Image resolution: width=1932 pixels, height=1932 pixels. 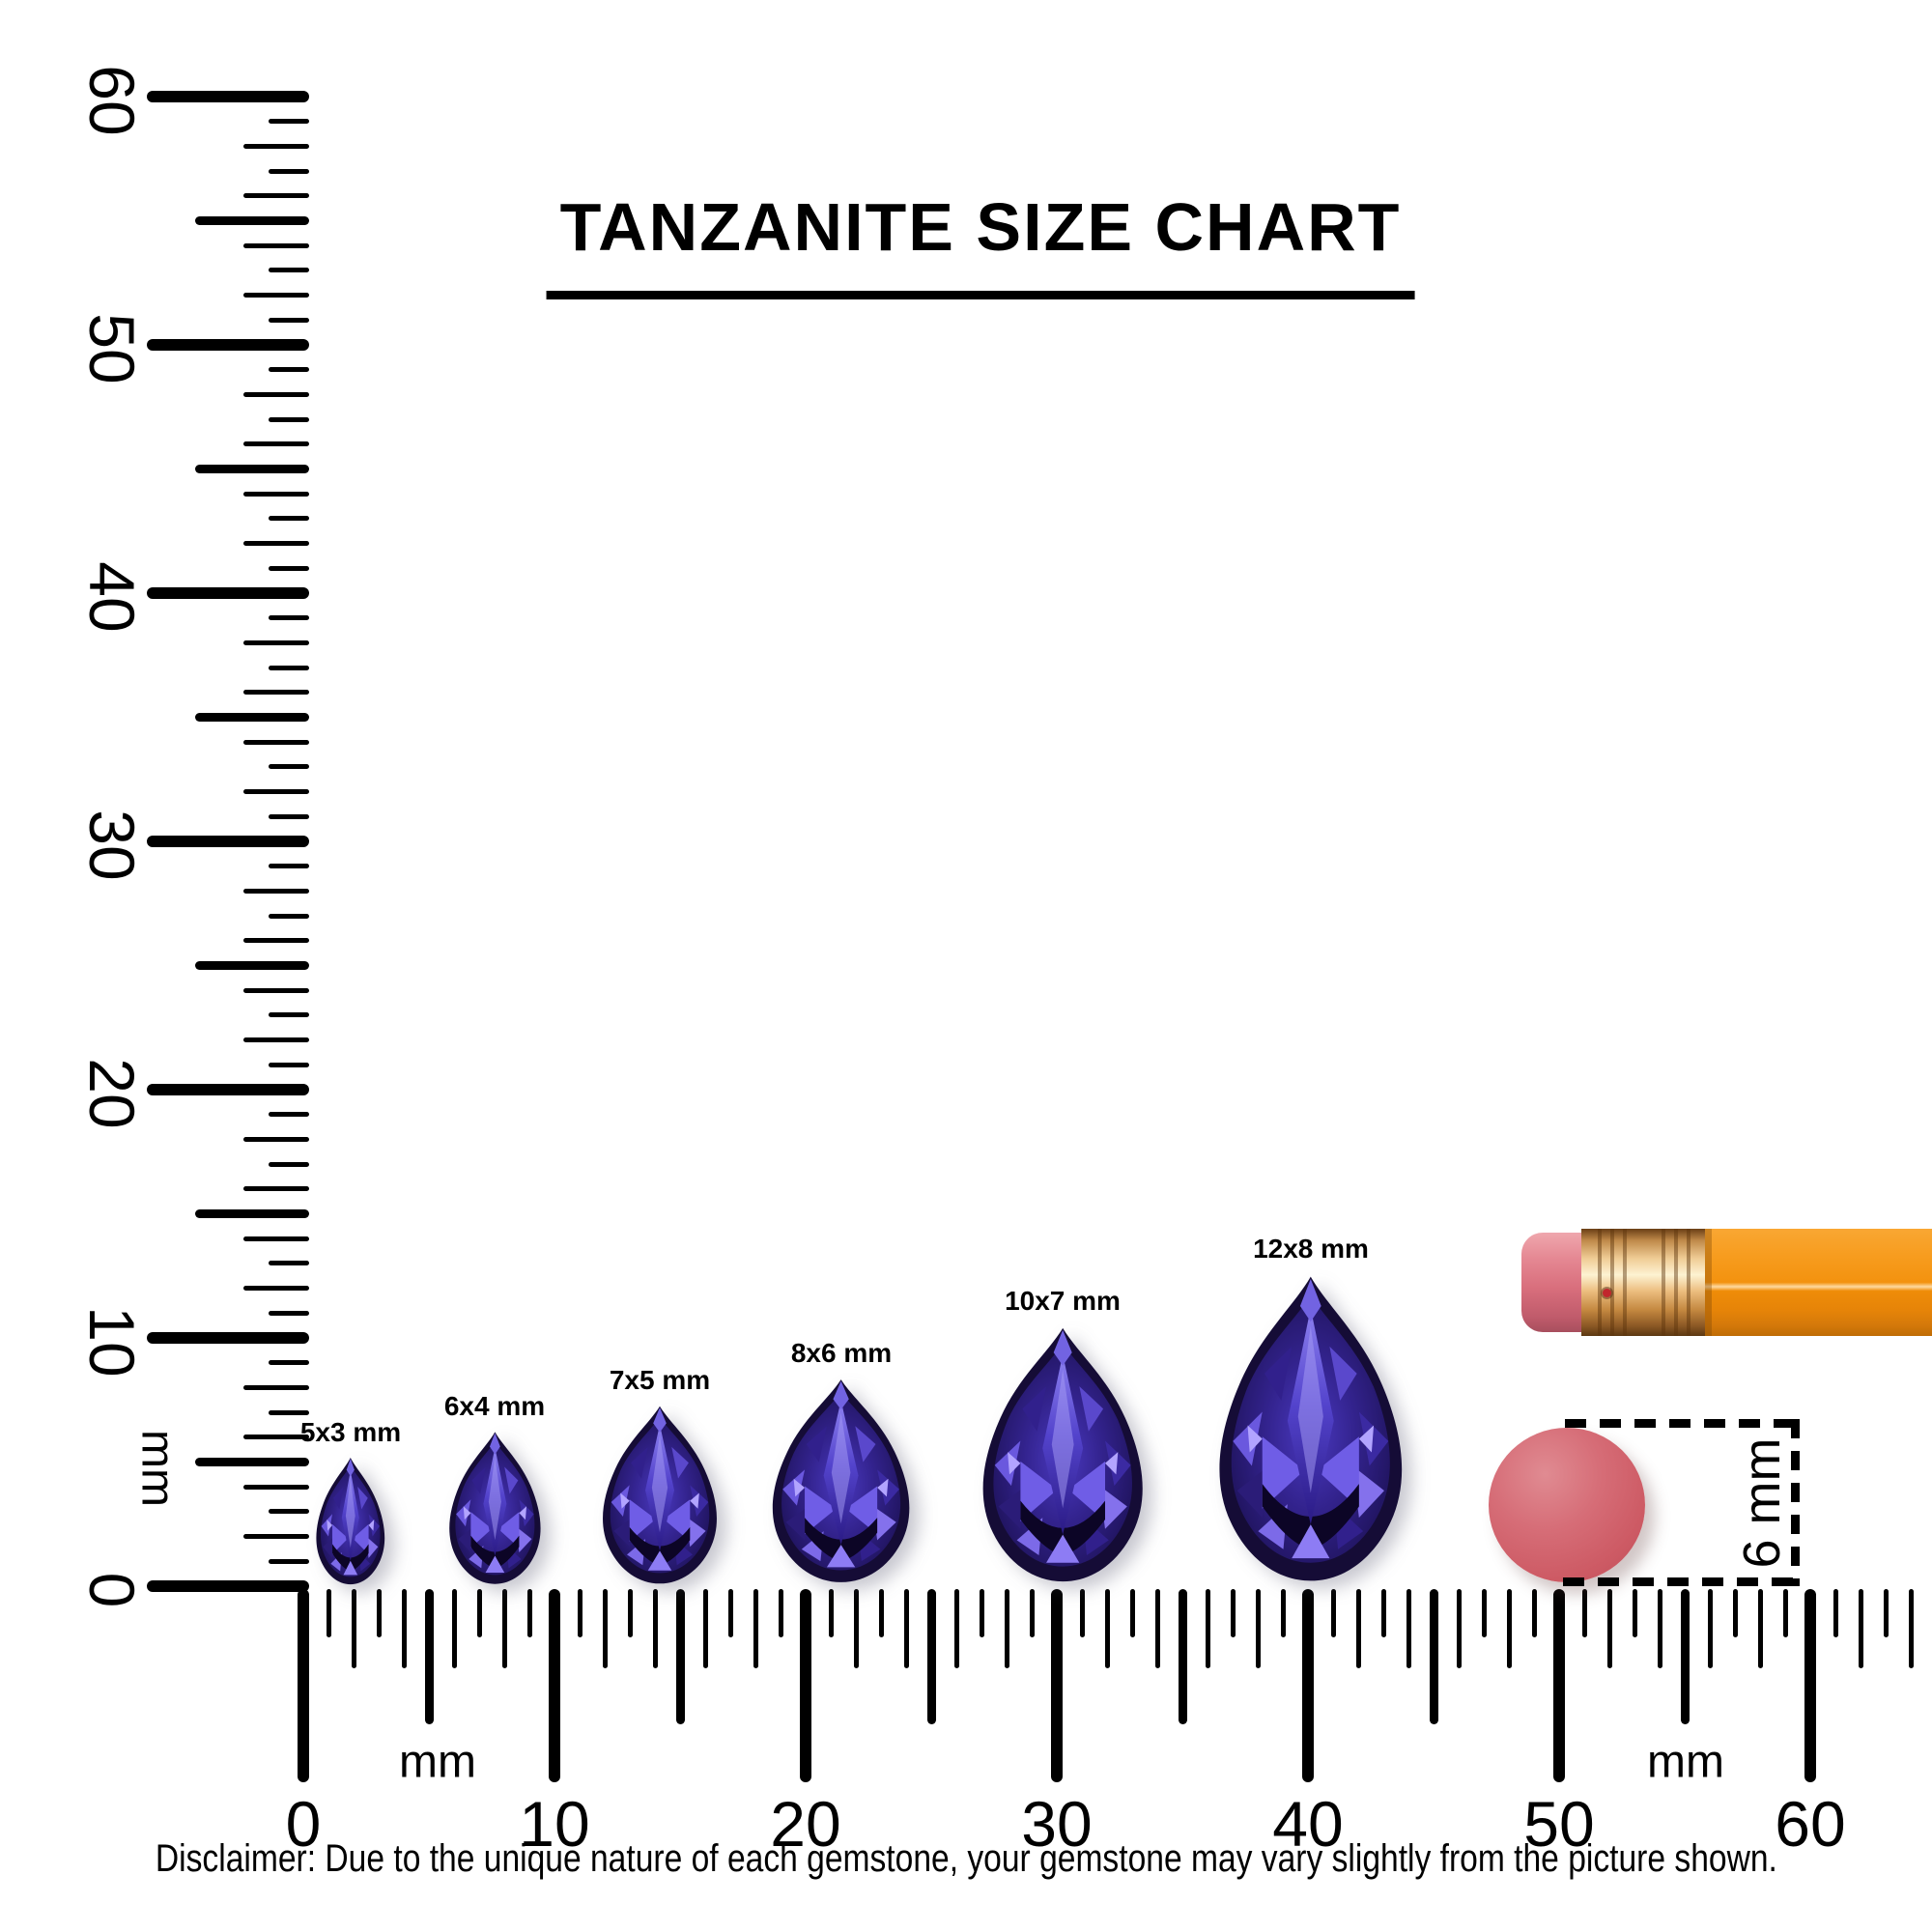 I want to click on title-wrap: TANZANITE SIZE CHART, so click(x=980, y=244).